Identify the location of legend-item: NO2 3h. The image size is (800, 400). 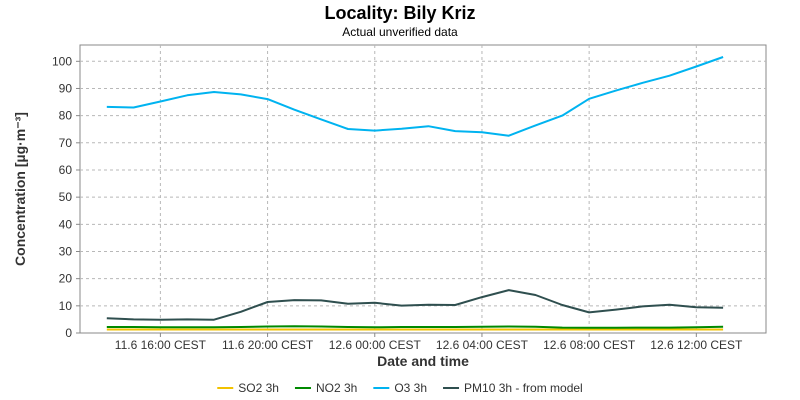
(325, 388).